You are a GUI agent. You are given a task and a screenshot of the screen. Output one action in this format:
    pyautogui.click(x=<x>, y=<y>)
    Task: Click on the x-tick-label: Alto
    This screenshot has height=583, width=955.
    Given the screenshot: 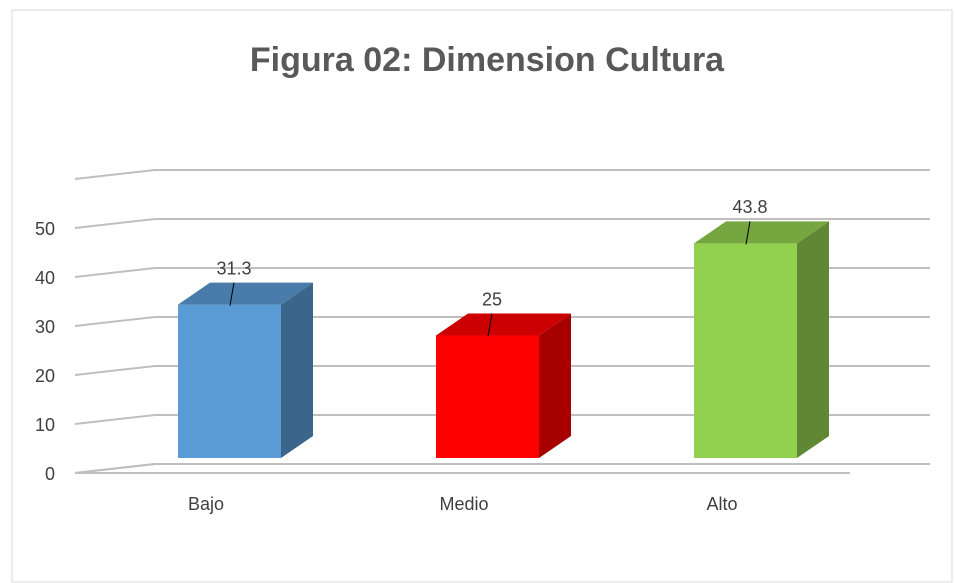 What is the action you would take?
    pyautogui.click(x=721, y=504)
    